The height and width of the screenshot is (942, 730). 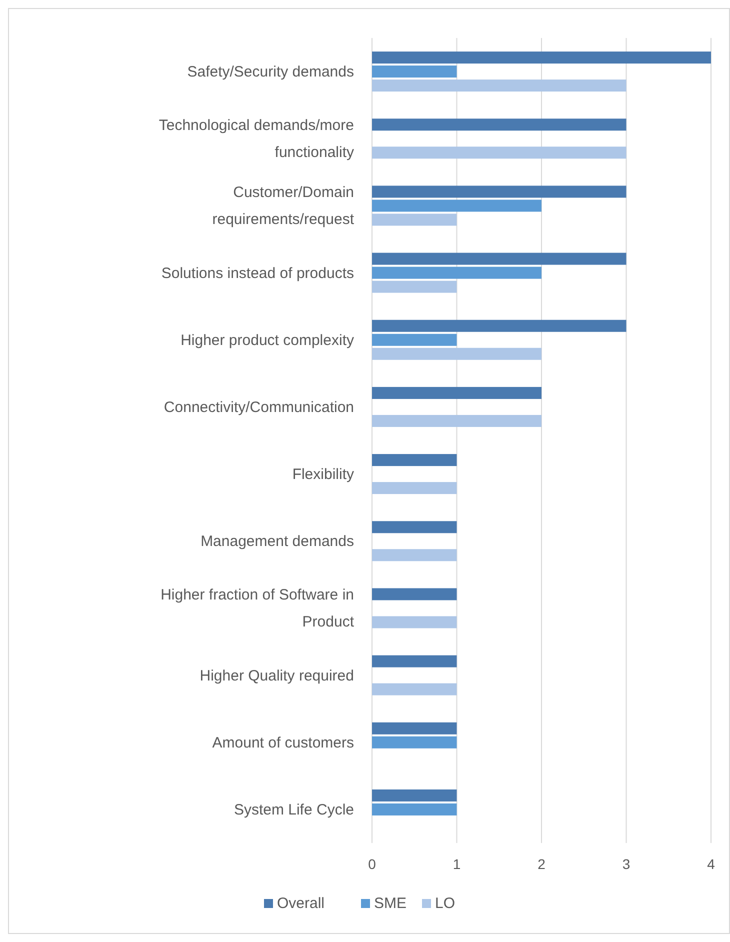 What do you see at coordinates (259, 407) in the screenshot?
I see `y-tick-label: Connectivity/Communication` at bounding box center [259, 407].